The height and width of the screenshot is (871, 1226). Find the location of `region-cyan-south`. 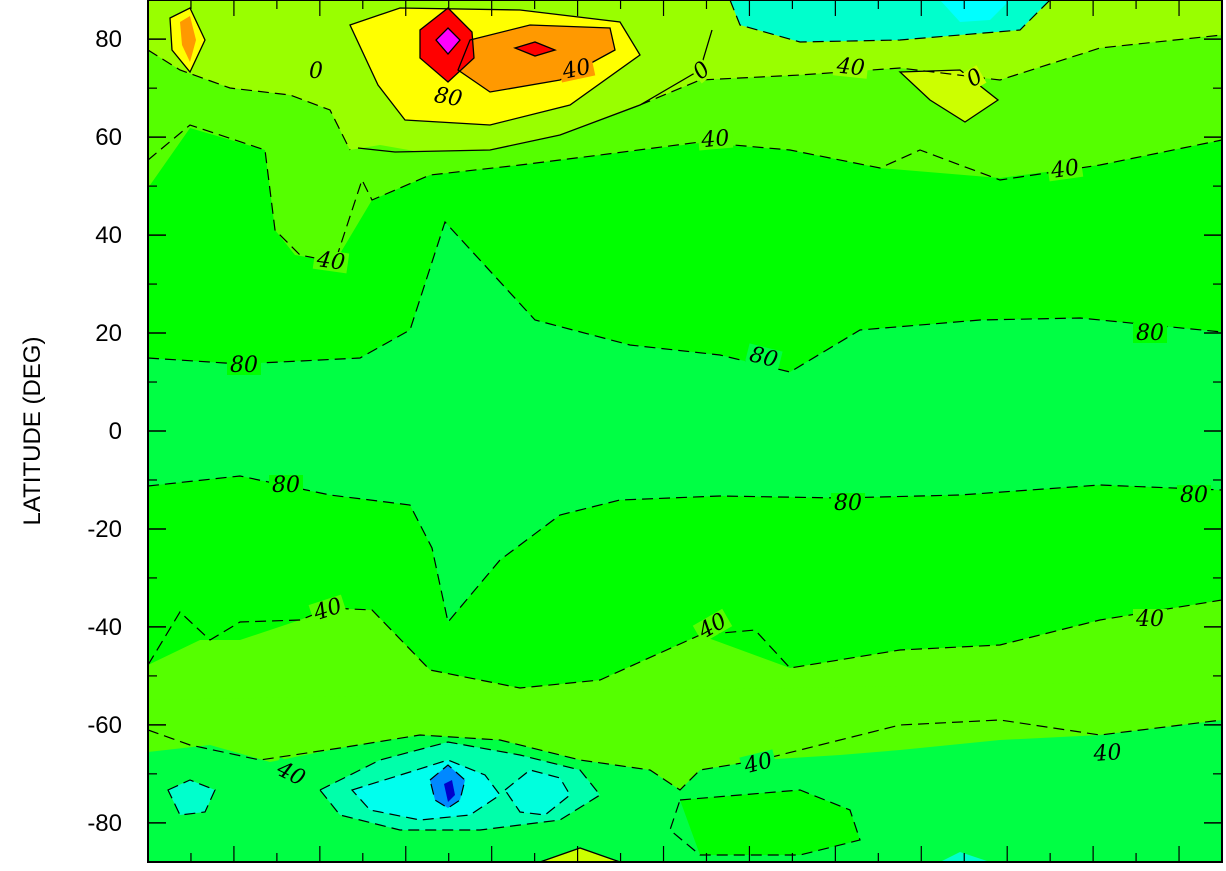

region-cyan-south is located at coordinates (426, 790).